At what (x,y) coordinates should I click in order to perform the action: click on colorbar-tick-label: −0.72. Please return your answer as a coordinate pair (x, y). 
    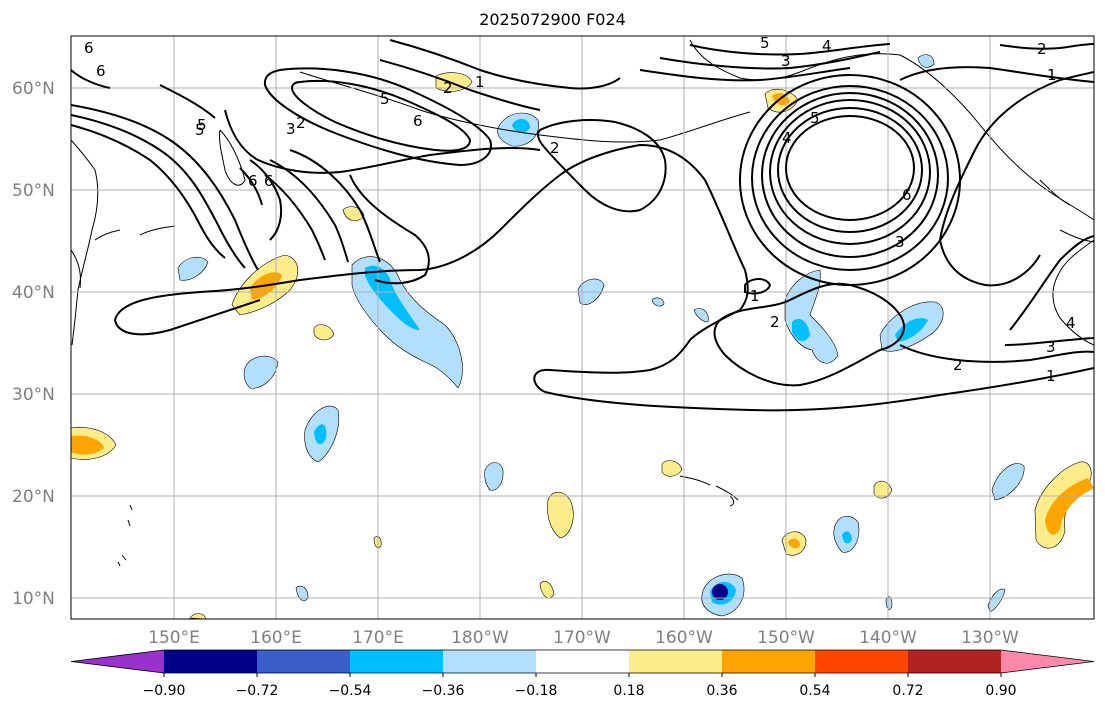
    Looking at the image, I should click on (257, 691).